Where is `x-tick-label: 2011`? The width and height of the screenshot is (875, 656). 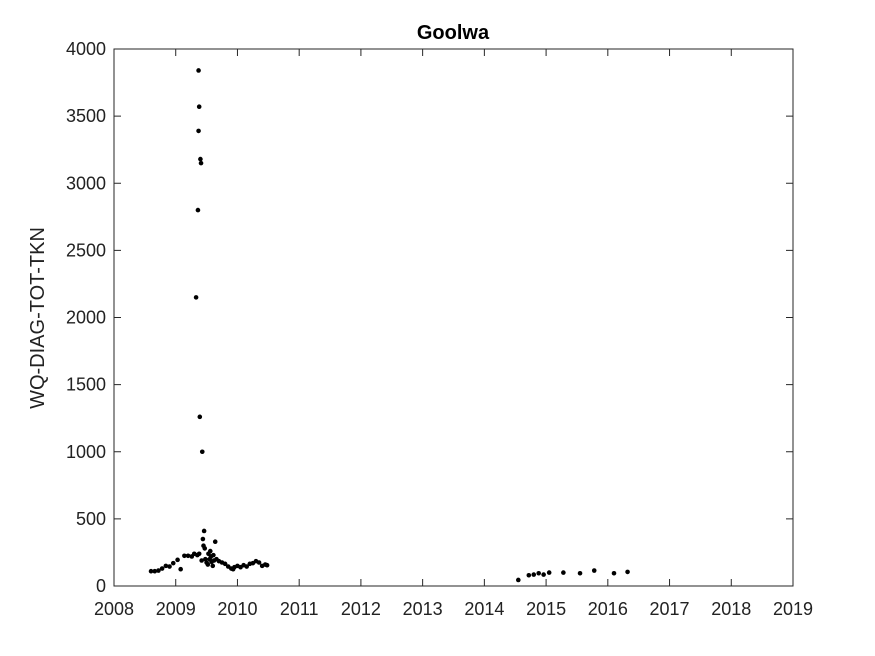 x-tick-label: 2011 is located at coordinates (299, 609).